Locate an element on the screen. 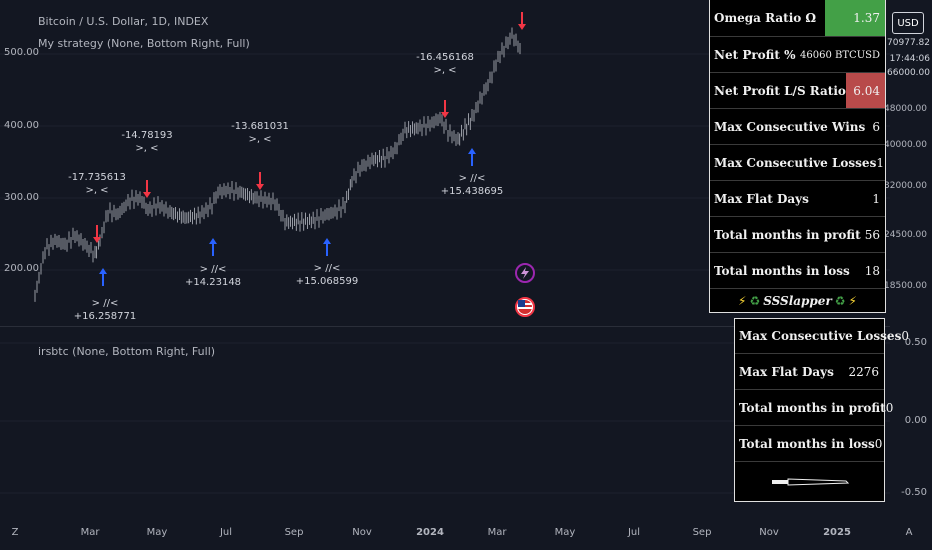  right-axis-label: 18500.00 is located at coordinates (905, 286).